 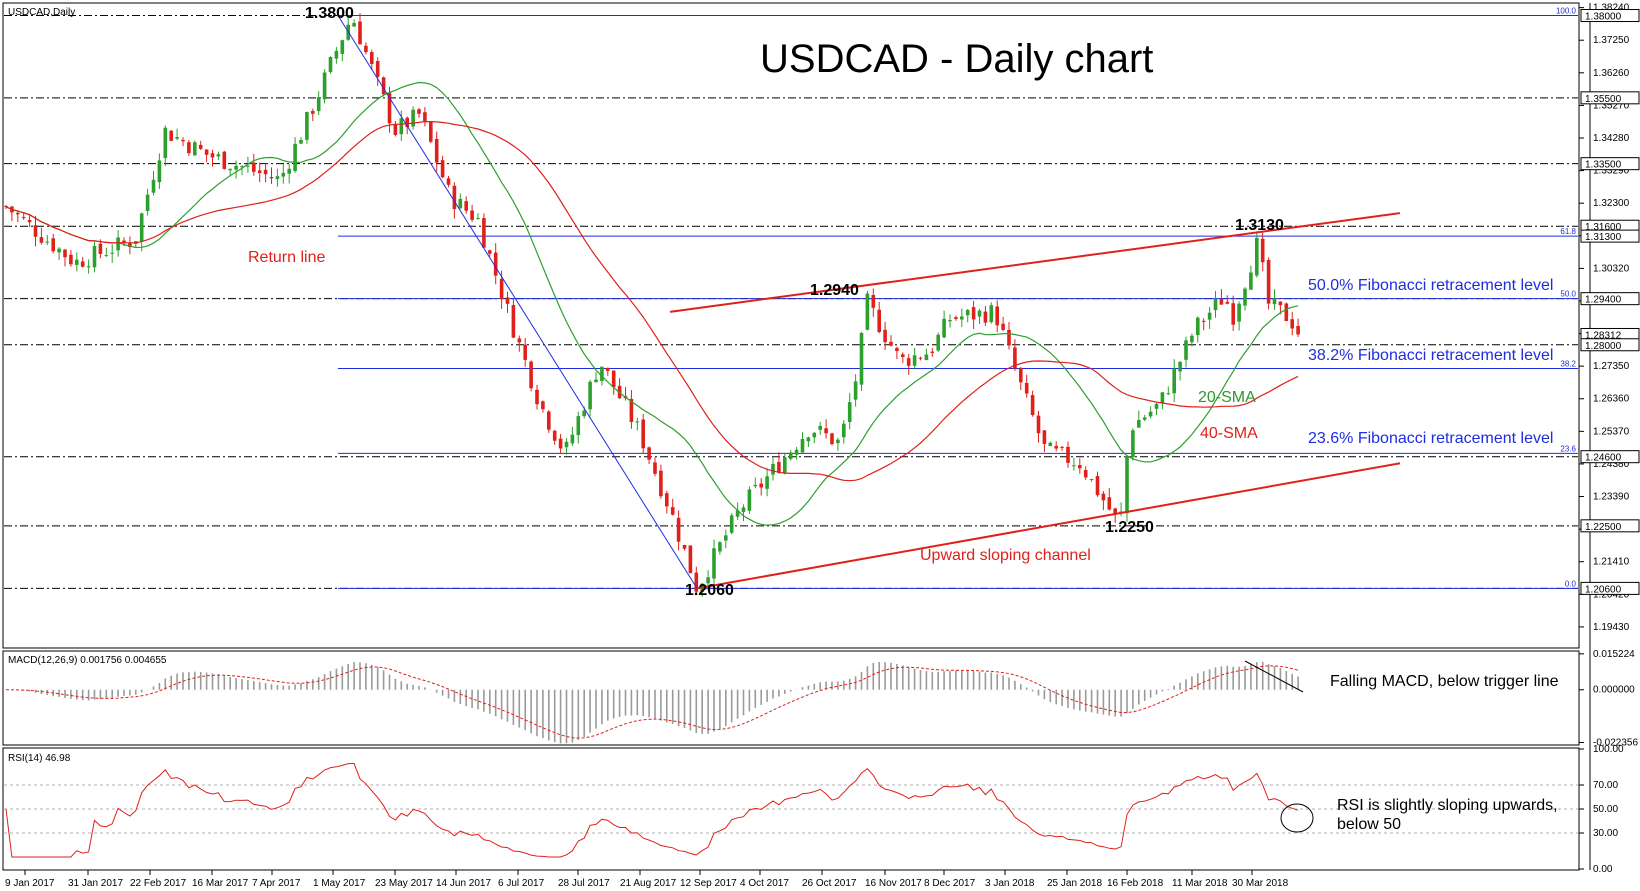 I want to click on date-tick-label: 16 Mar 2017, so click(x=220, y=883).